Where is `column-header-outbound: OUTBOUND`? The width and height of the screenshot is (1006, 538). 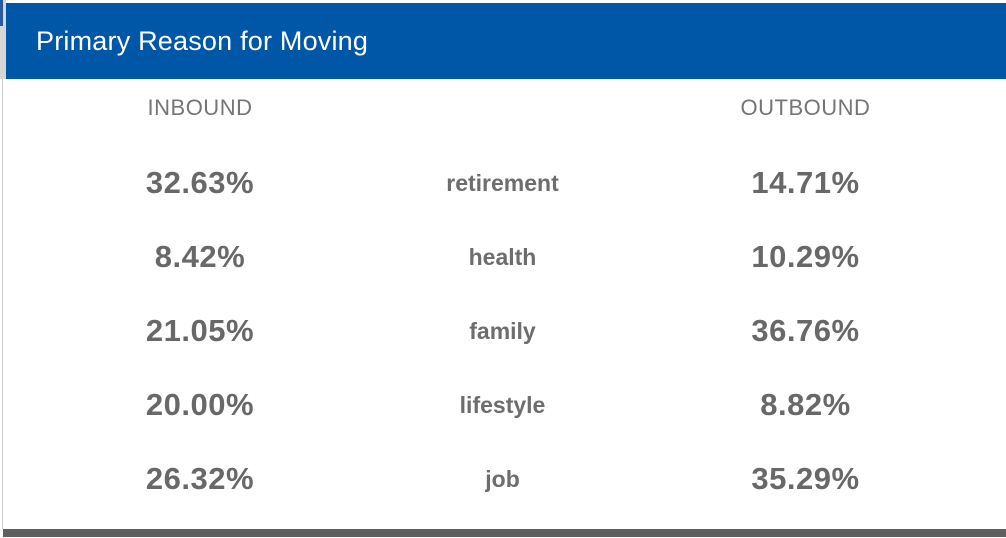
column-header-outbound: OUTBOUND is located at coordinates (805, 107).